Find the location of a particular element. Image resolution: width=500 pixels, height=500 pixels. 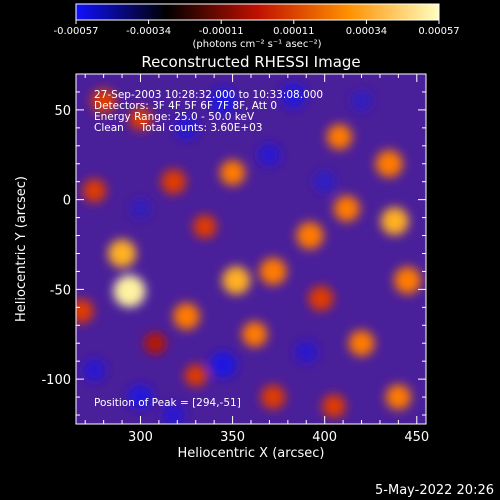

y-tick-label: 0 is located at coordinates (67, 201).